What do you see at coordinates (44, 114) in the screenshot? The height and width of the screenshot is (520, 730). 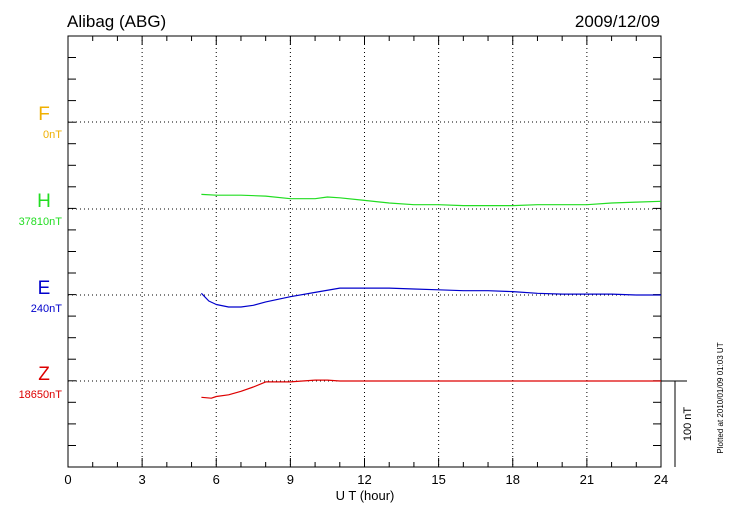 I see `label-F: F` at bounding box center [44, 114].